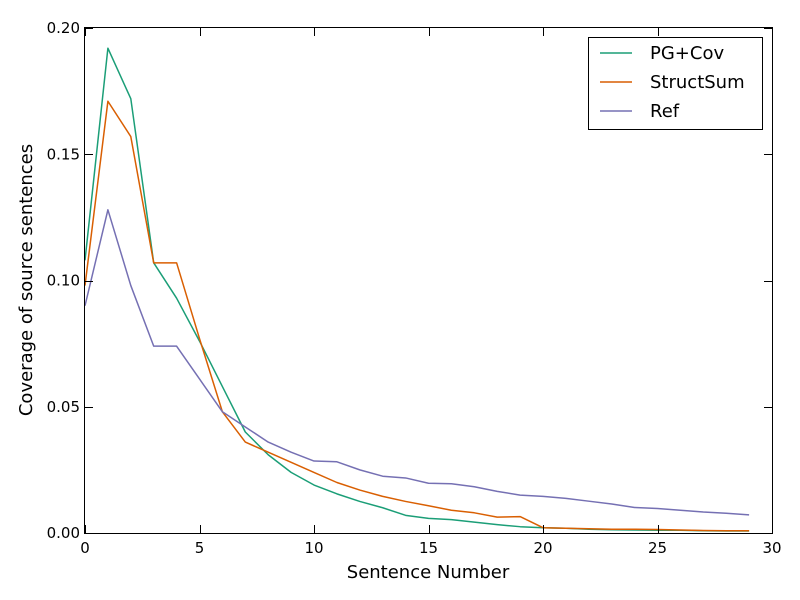 The height and width of the screenshot is (600, 800). I want to click on y-tick-label: 0.05, so click(63, 407).